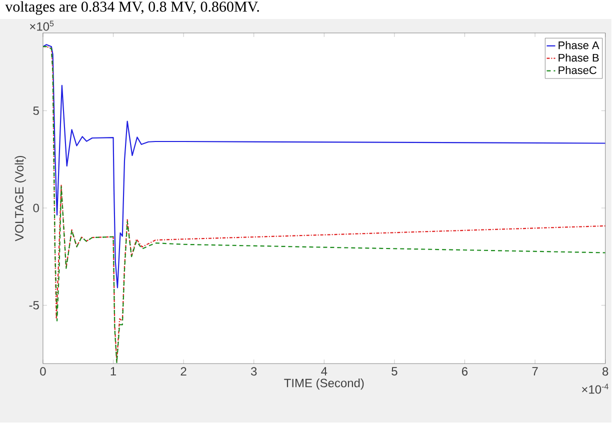  Describe the element at coordinates (595, 389) in the screenshot. I see `text: ×10$^{-4}$` at that location.